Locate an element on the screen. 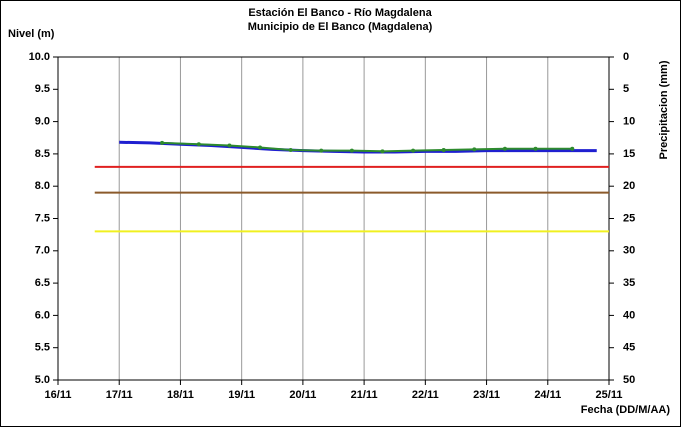 This screenshot has height=427, width=681. y2-tick-label: 25 is located at coordinates (629, 218).